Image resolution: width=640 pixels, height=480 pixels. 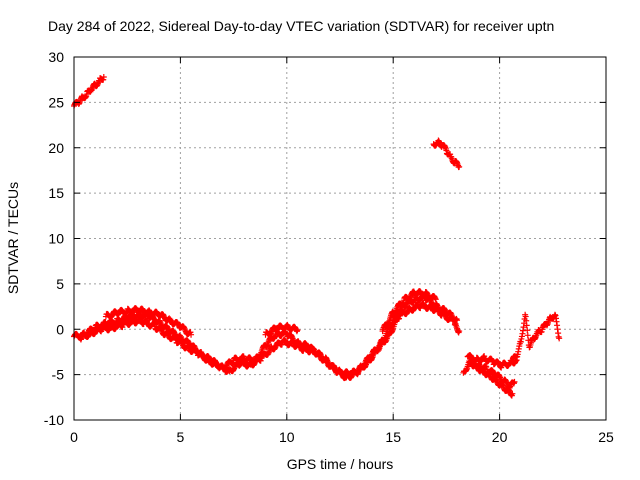 What do you see at coordinates (60, 284) in the screenshot?
I see `y-tick-label: 5` at bounding box center [60, 284].